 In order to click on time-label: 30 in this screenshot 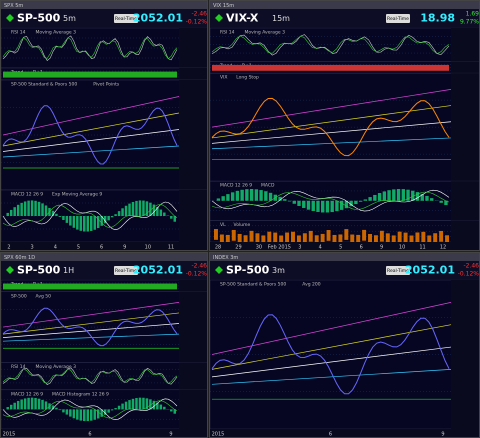, I will do `click(259, 248)`.